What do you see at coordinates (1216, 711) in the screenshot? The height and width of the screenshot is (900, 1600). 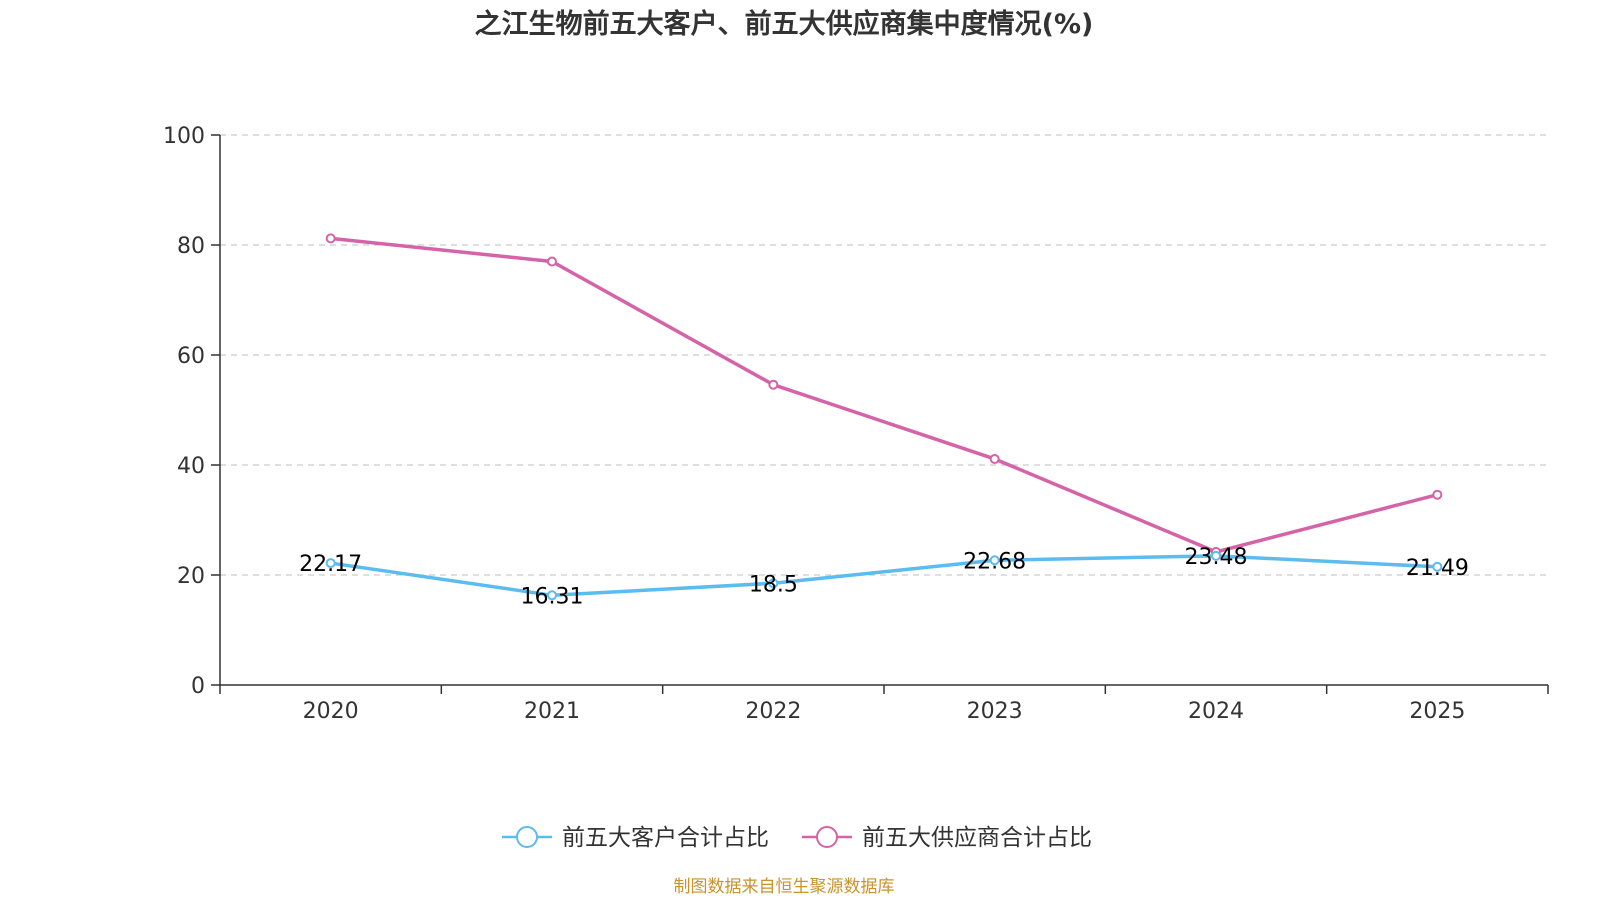 I see `x-tick-label: 2024` at bounding box center [1216, 711].